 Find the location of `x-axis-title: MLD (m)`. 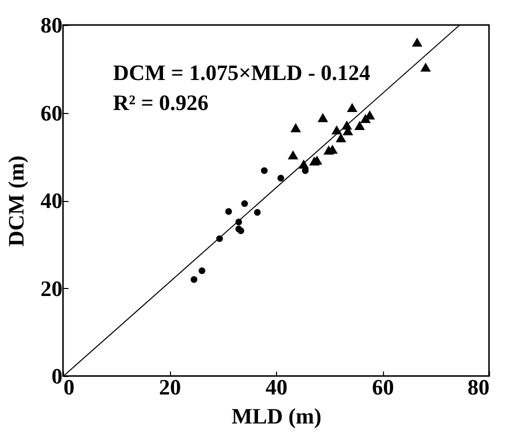

x-axis-title: MLD (m) is located at coordinates (277, 416).